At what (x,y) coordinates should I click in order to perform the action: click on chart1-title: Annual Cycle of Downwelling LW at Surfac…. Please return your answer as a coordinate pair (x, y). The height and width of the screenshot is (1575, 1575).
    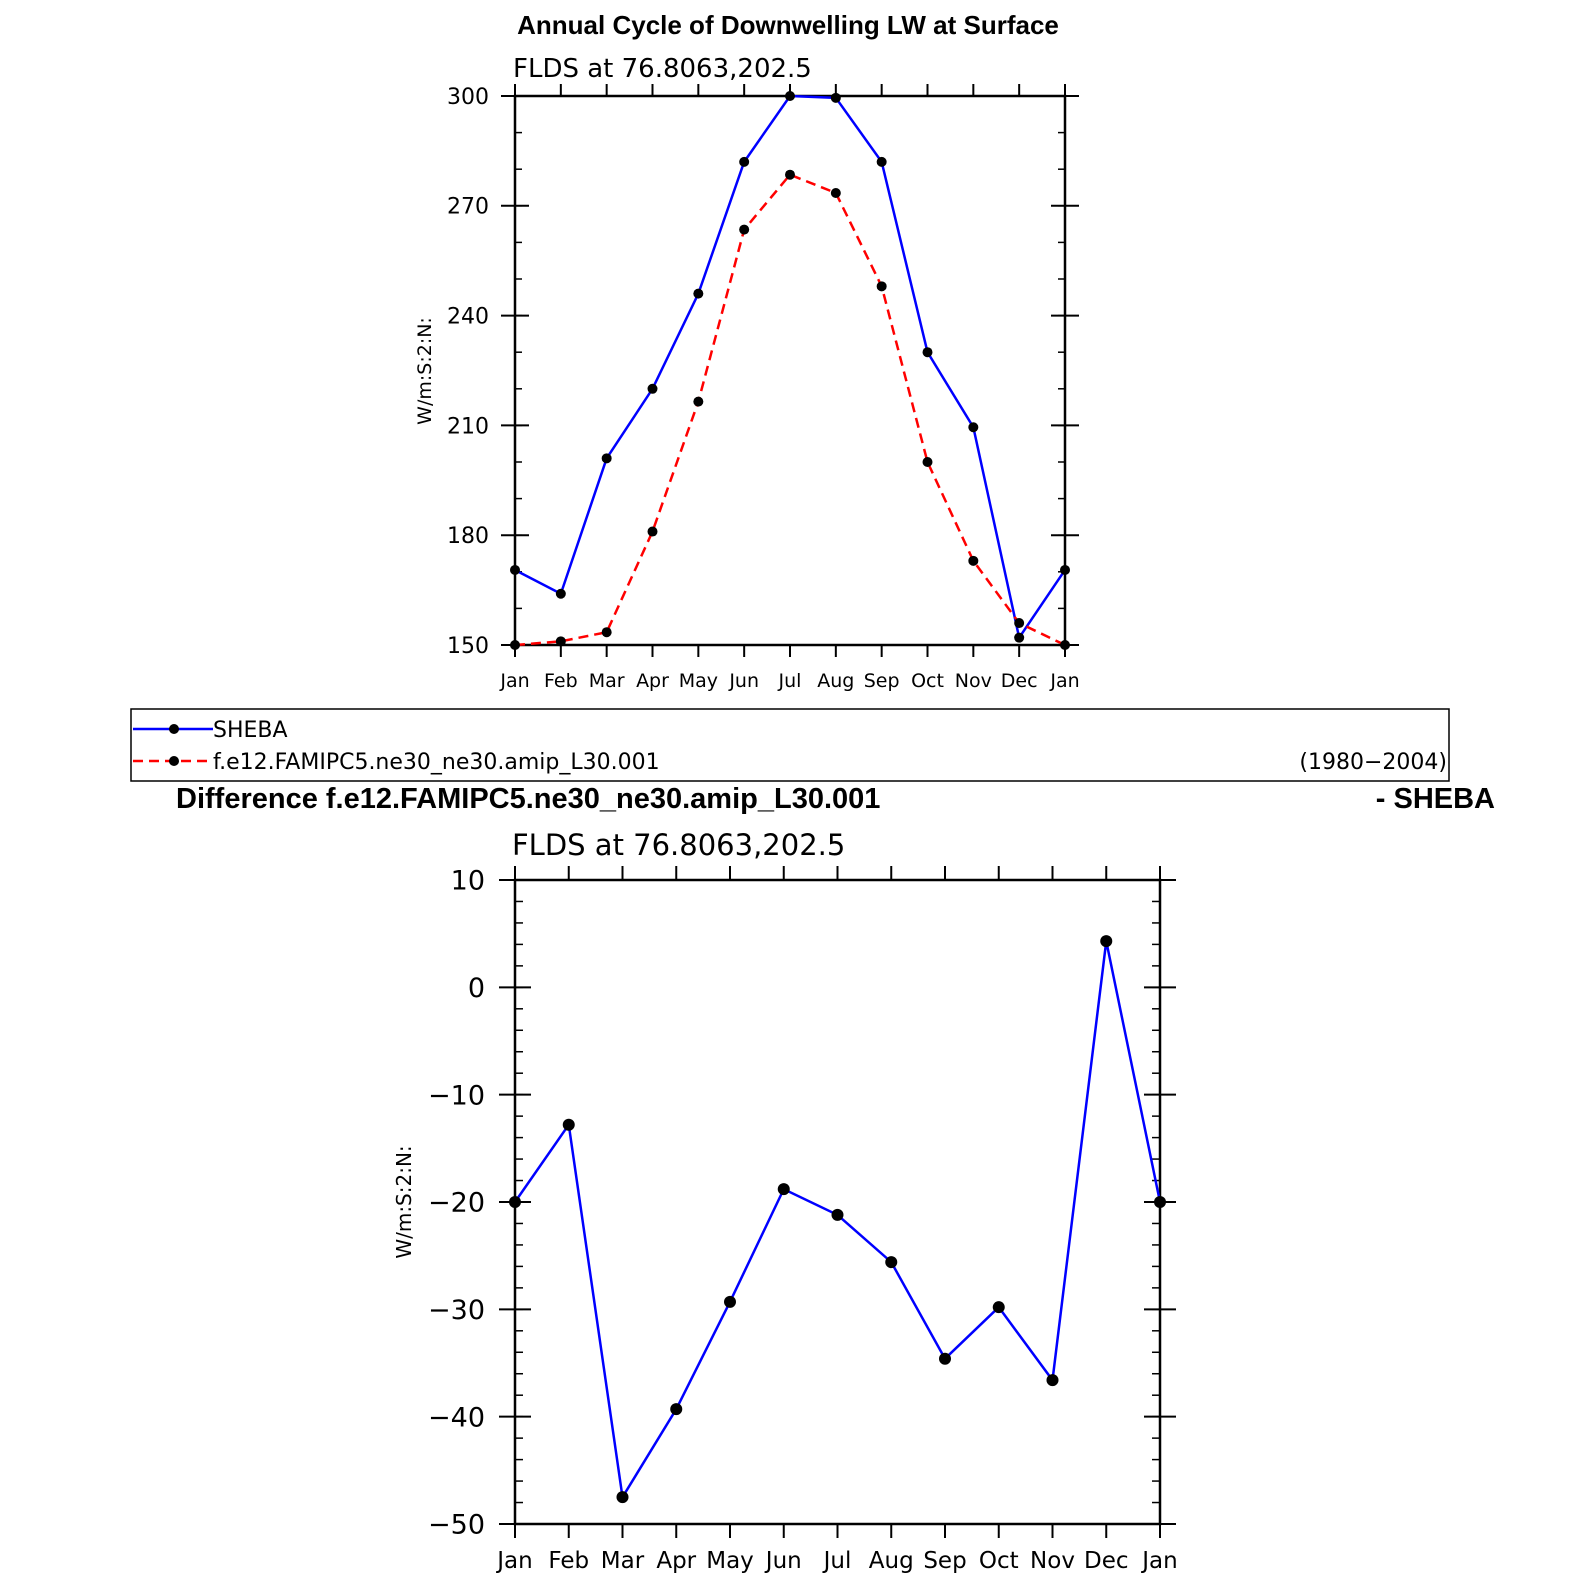
    Looking at the image, I should click on (788, 25).